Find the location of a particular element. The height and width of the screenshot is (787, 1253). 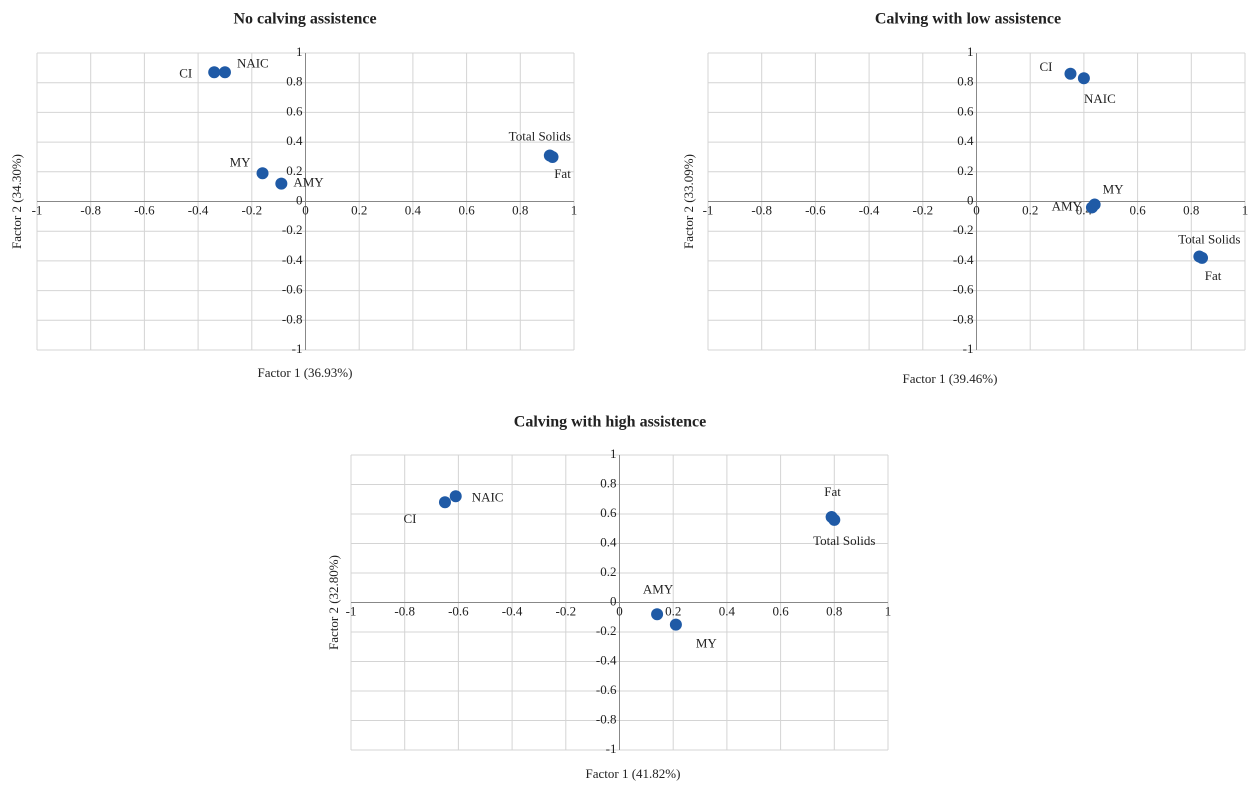

chart-title: Calving with high assistence is located at coordinates (610, 422).